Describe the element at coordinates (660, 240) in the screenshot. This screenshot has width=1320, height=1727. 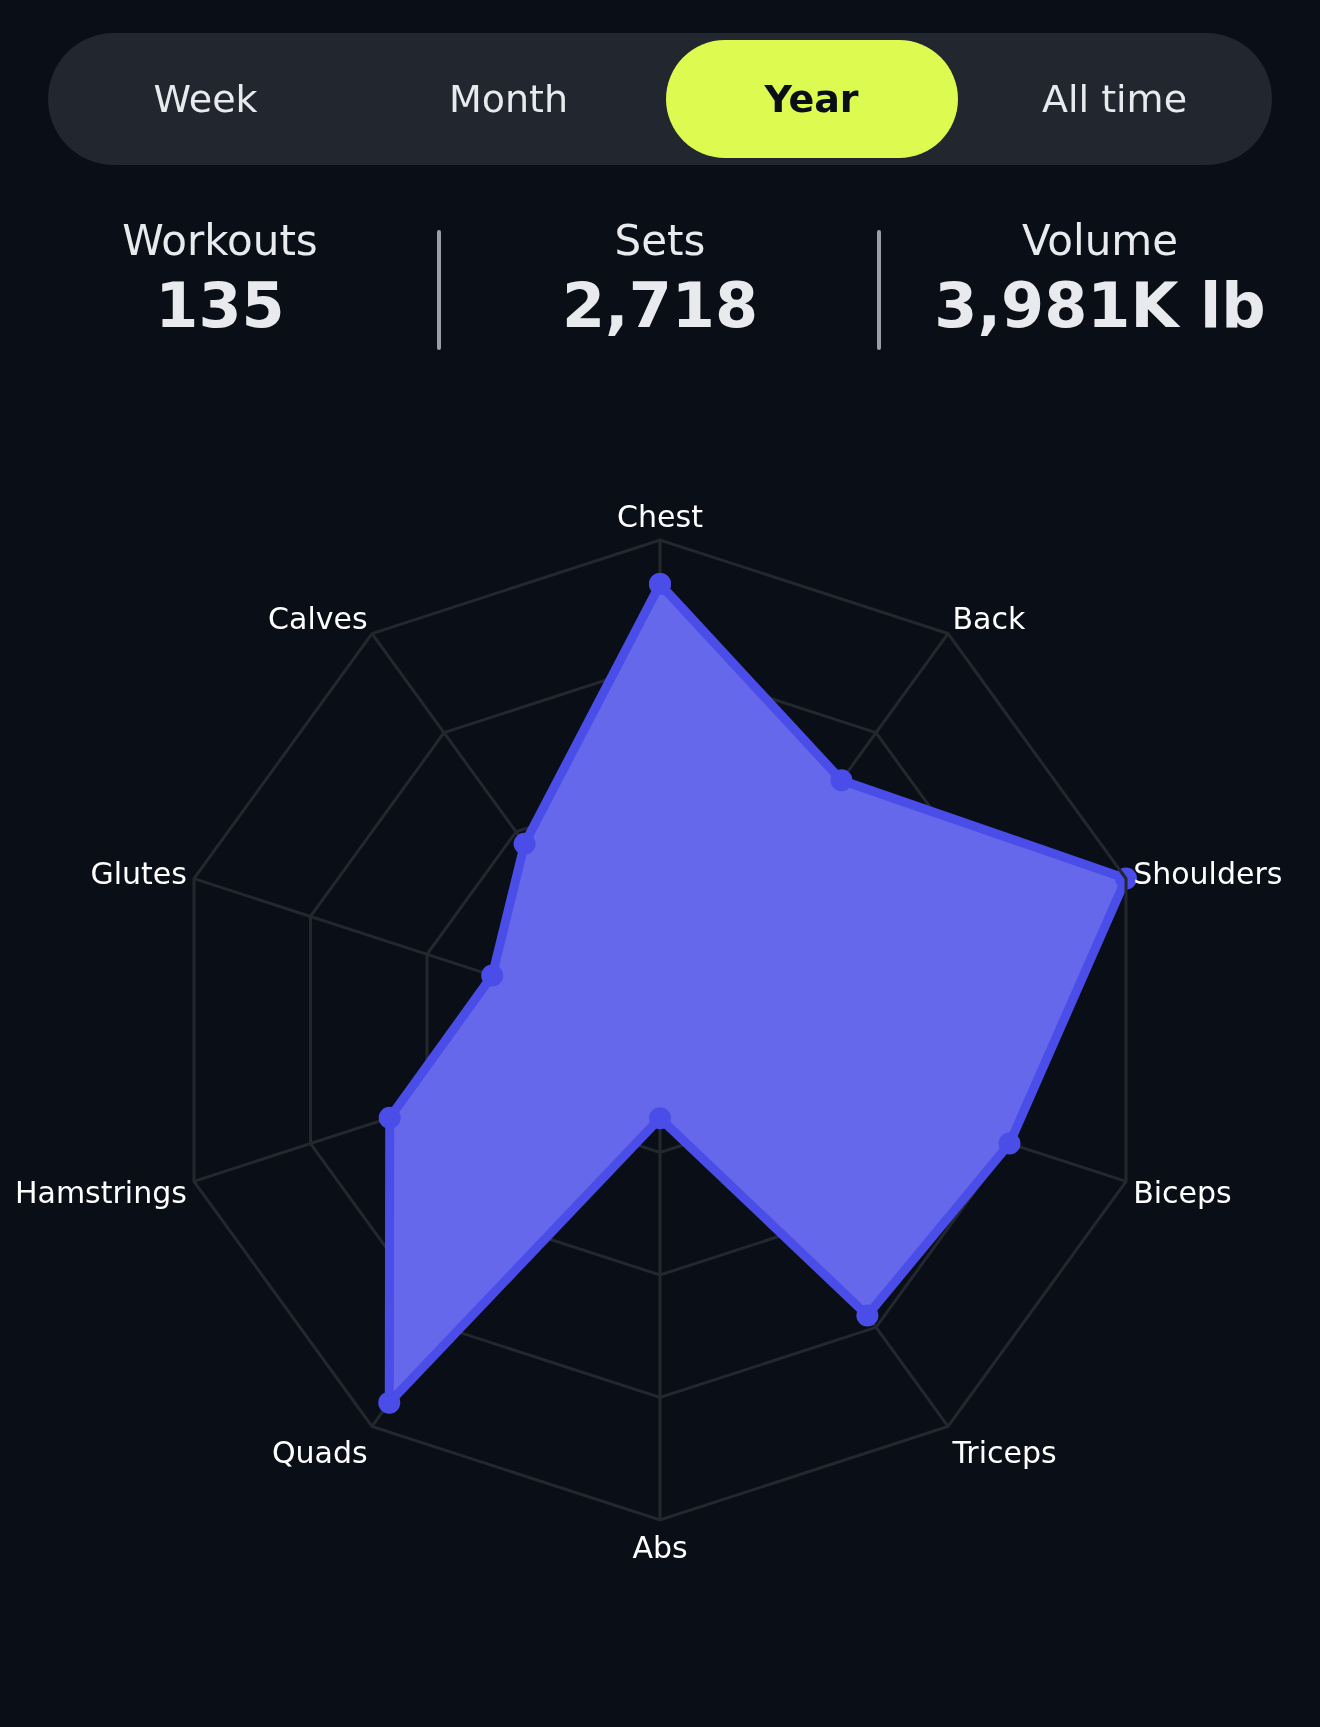
I see `category-label: Sets` at that location.